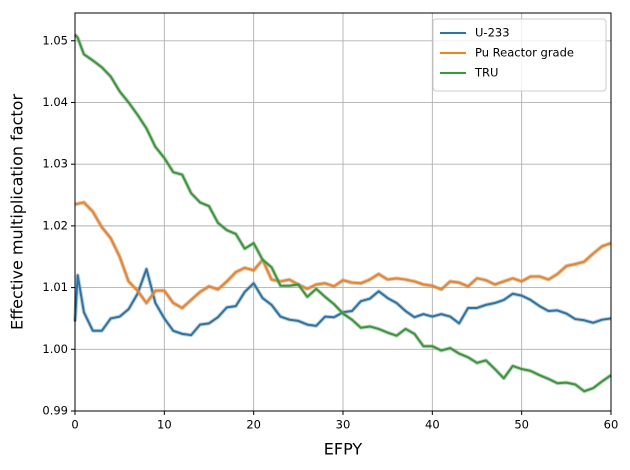 The height and width of the screenshot is (470, 630). Describe the element at coordinates (55, 225) in the screenshot. I see `y-tick-label: 1.02` at that location.